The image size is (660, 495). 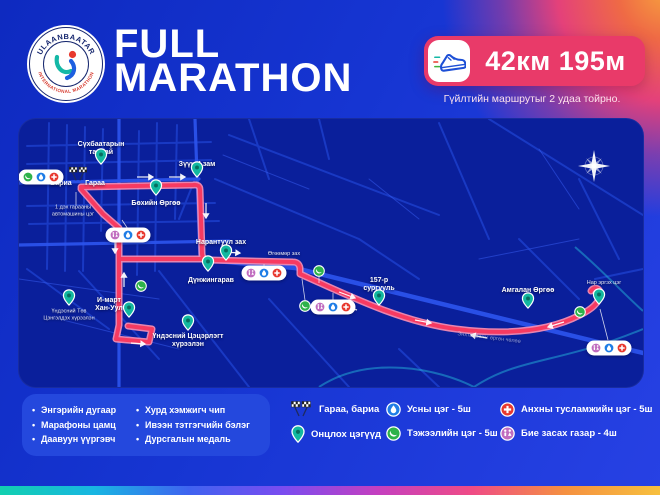 What do you see at coordinates (480, 316) in the screenshot?
I see `river` at bounding box center [480, 316].